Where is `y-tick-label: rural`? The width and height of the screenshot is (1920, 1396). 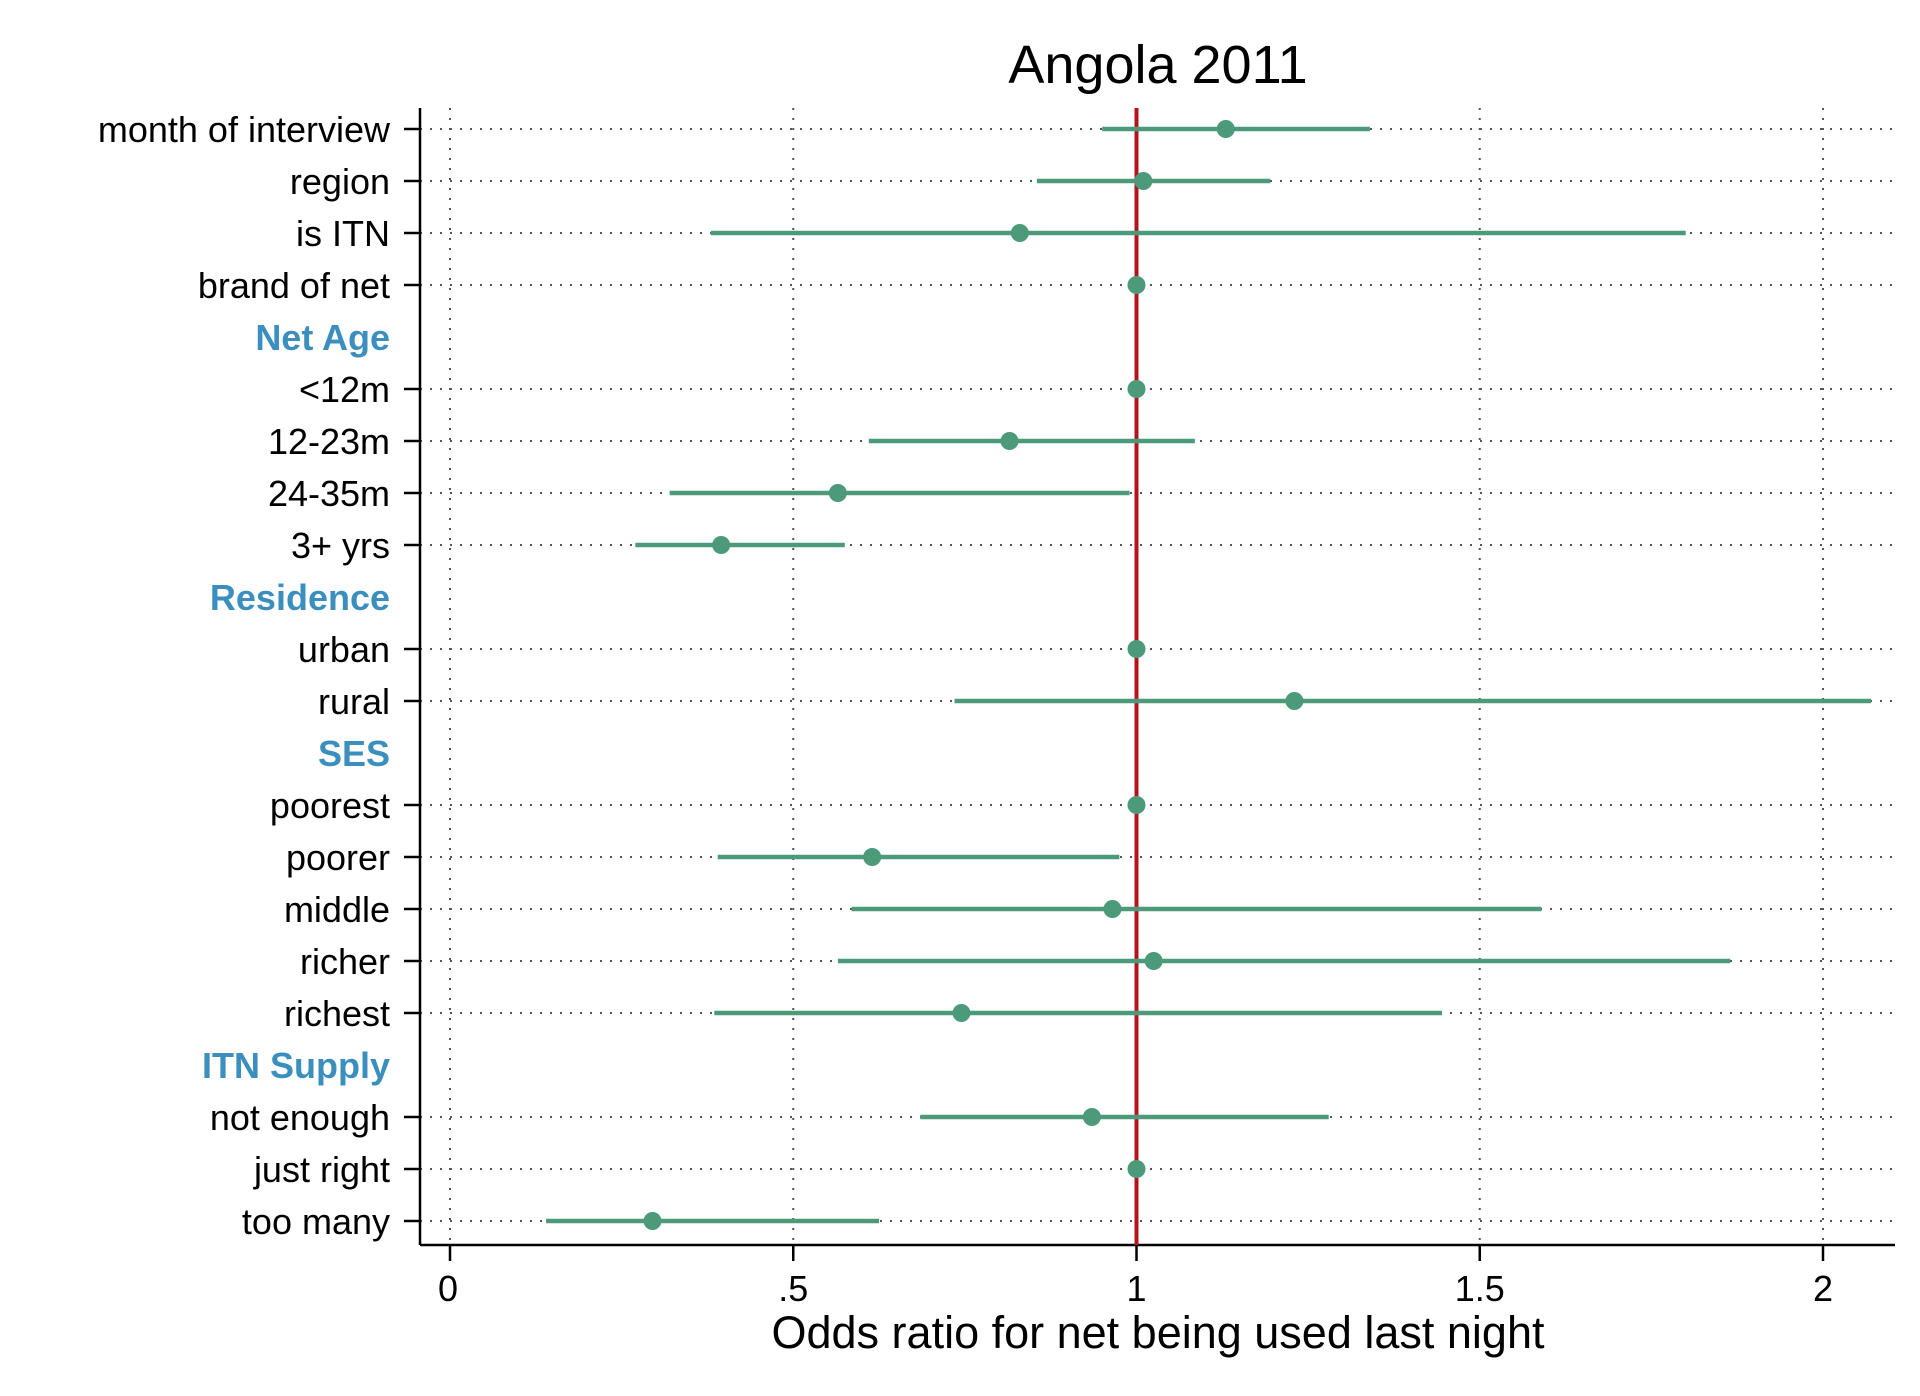 y-tick-label: rural is located at coordinates (354, 701).